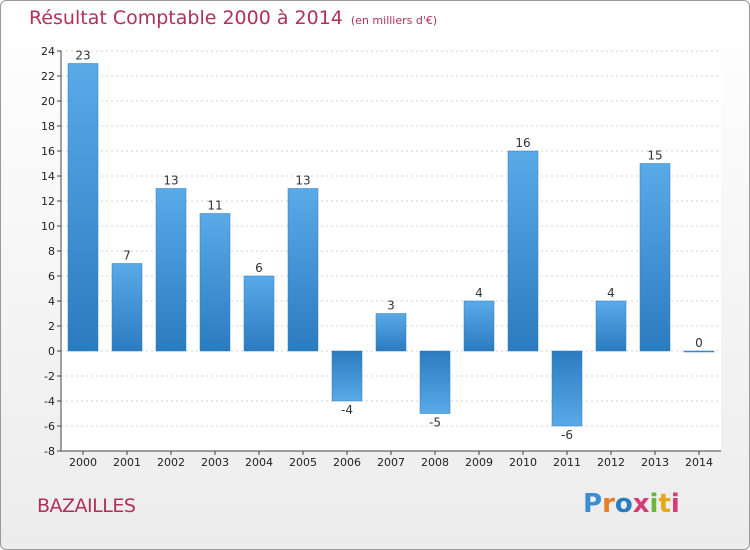  What do you see at coordinates (127, 256) in the screenshot?
I see `data-label: 7` at bounding box center [127, 256].